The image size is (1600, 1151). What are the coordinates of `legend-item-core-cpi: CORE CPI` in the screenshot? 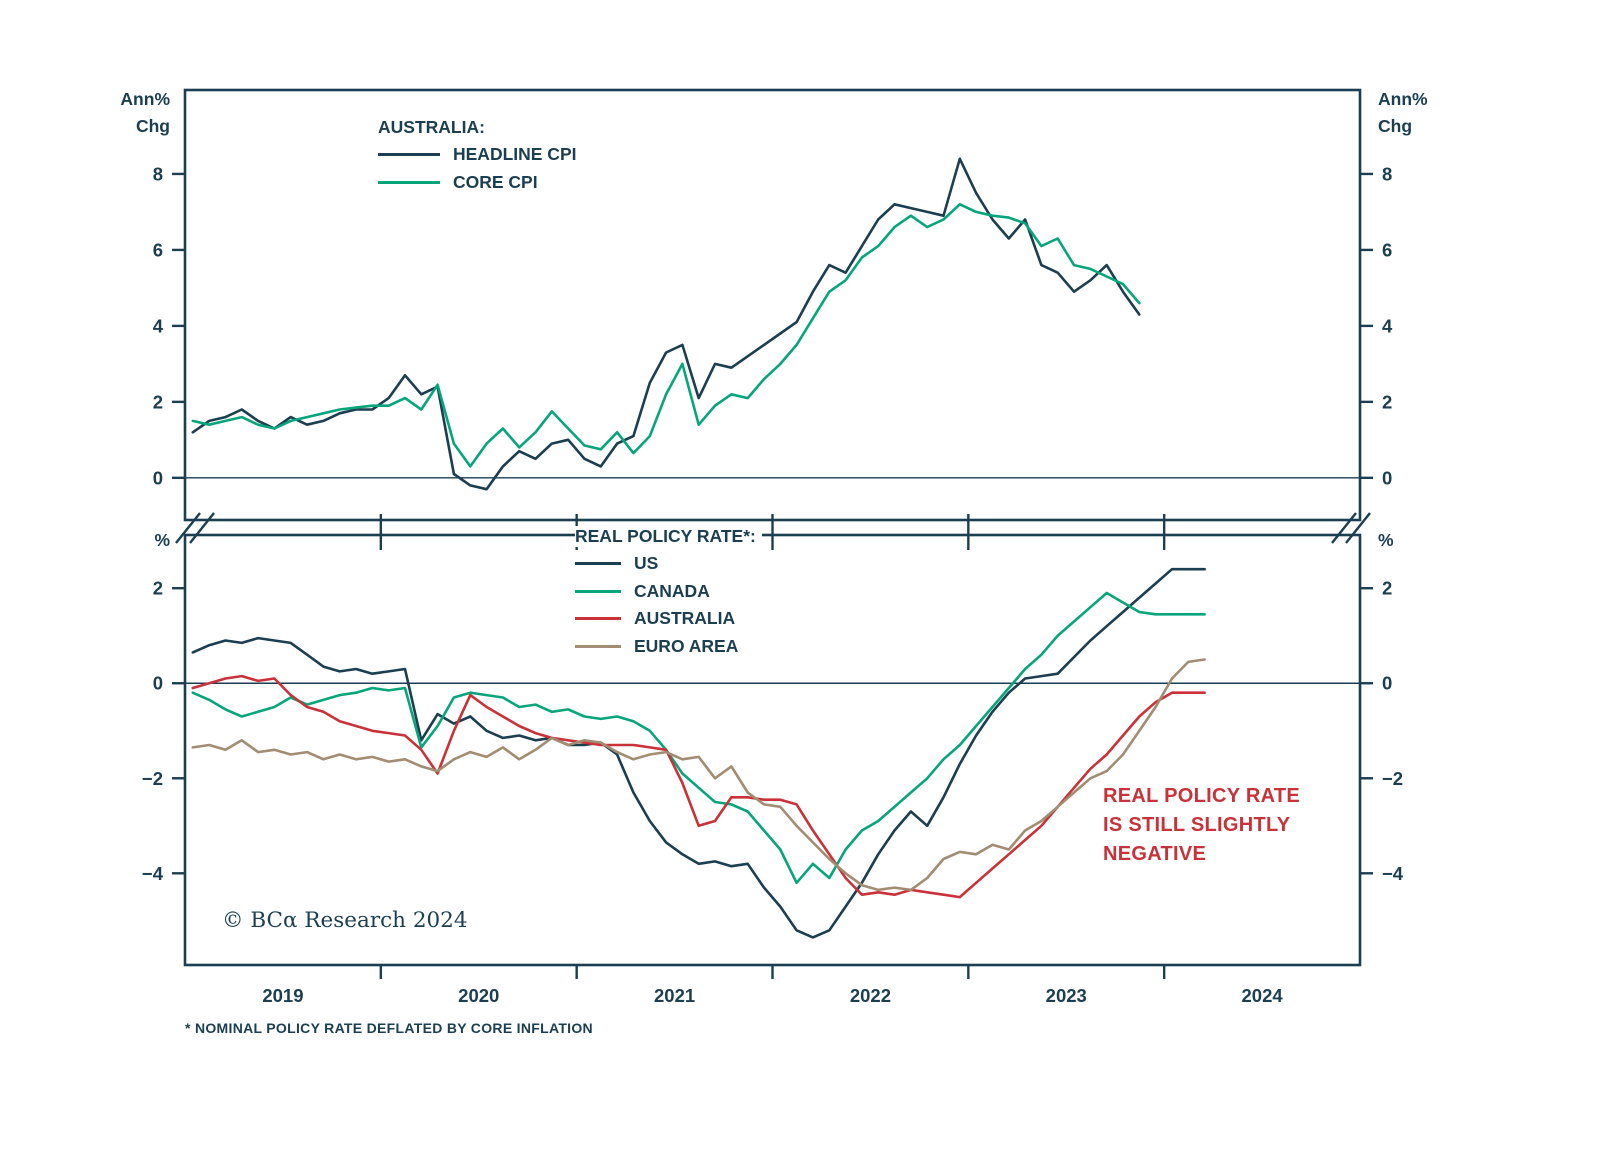 It's located at (477, 183).